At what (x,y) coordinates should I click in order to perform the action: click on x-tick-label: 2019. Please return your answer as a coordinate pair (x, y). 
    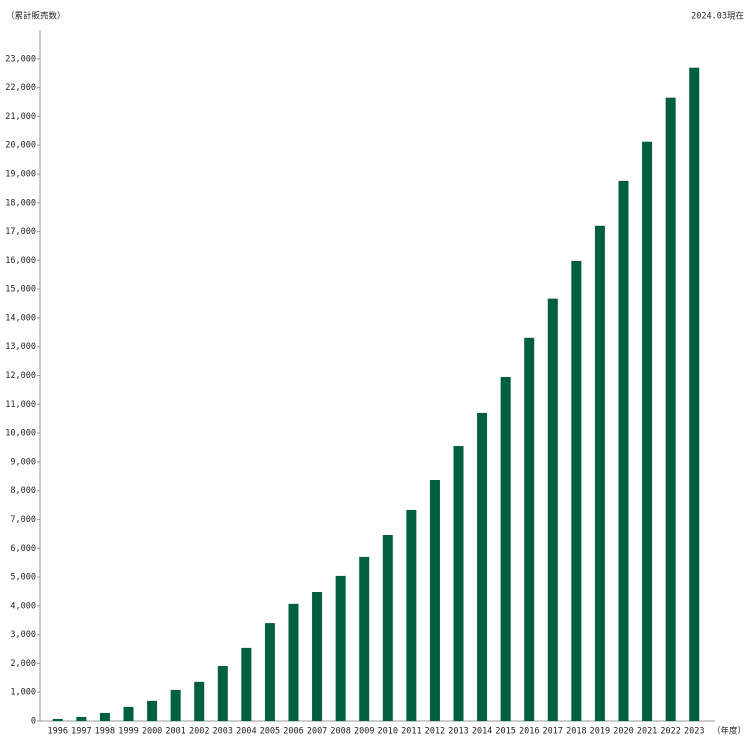
    Looking at the image, I should click on (600, 732).